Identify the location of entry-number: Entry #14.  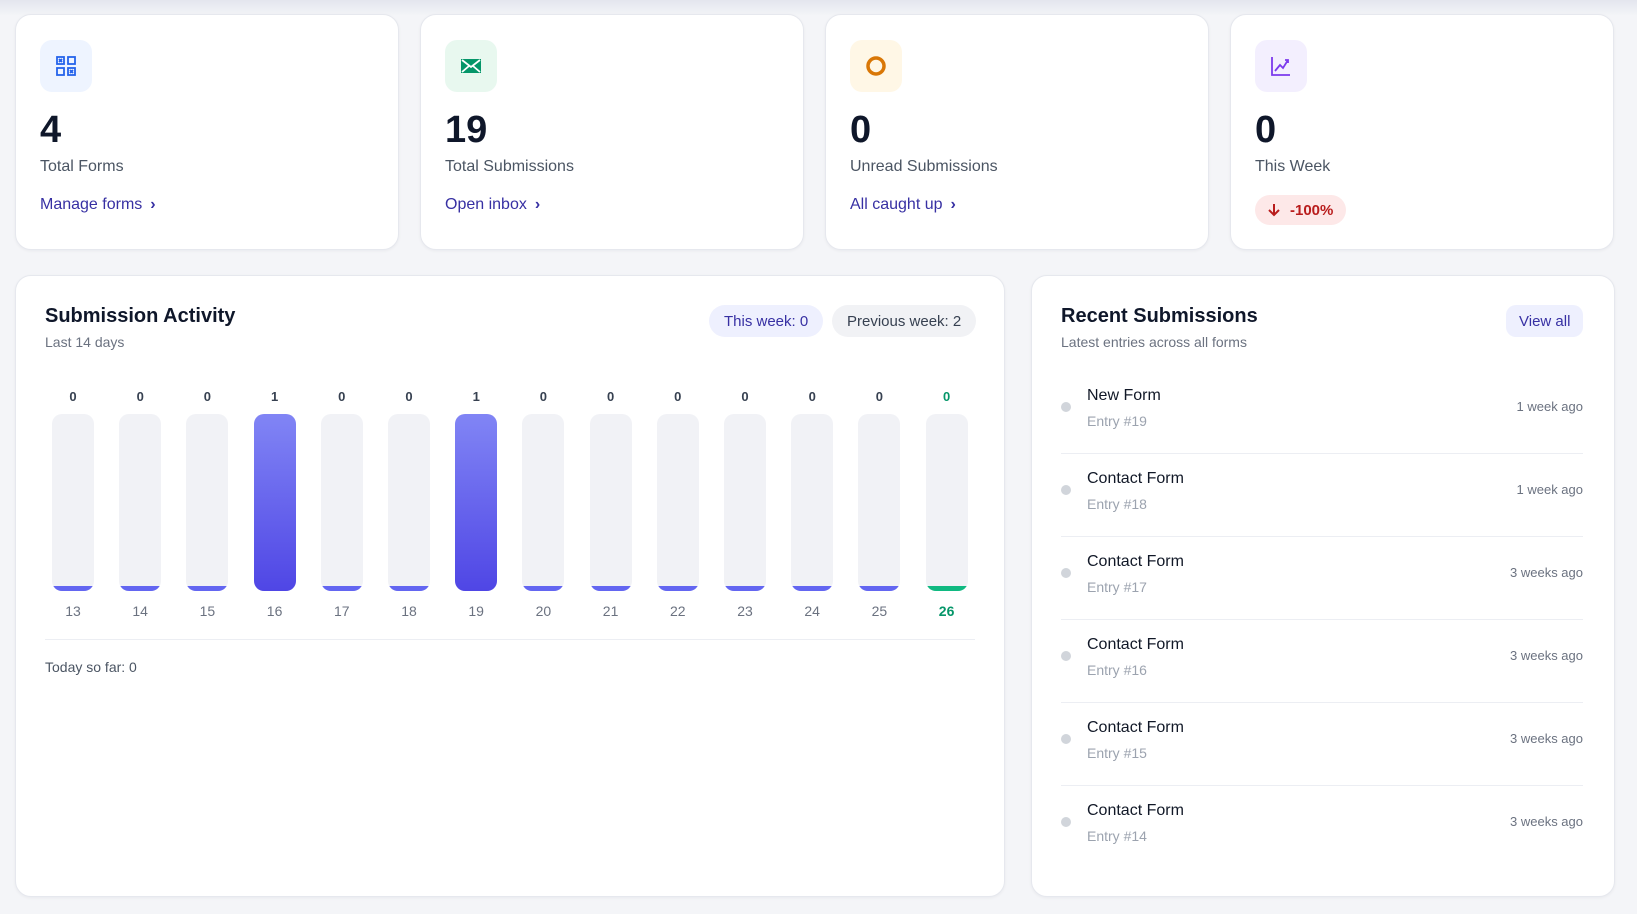
(1117, 836).